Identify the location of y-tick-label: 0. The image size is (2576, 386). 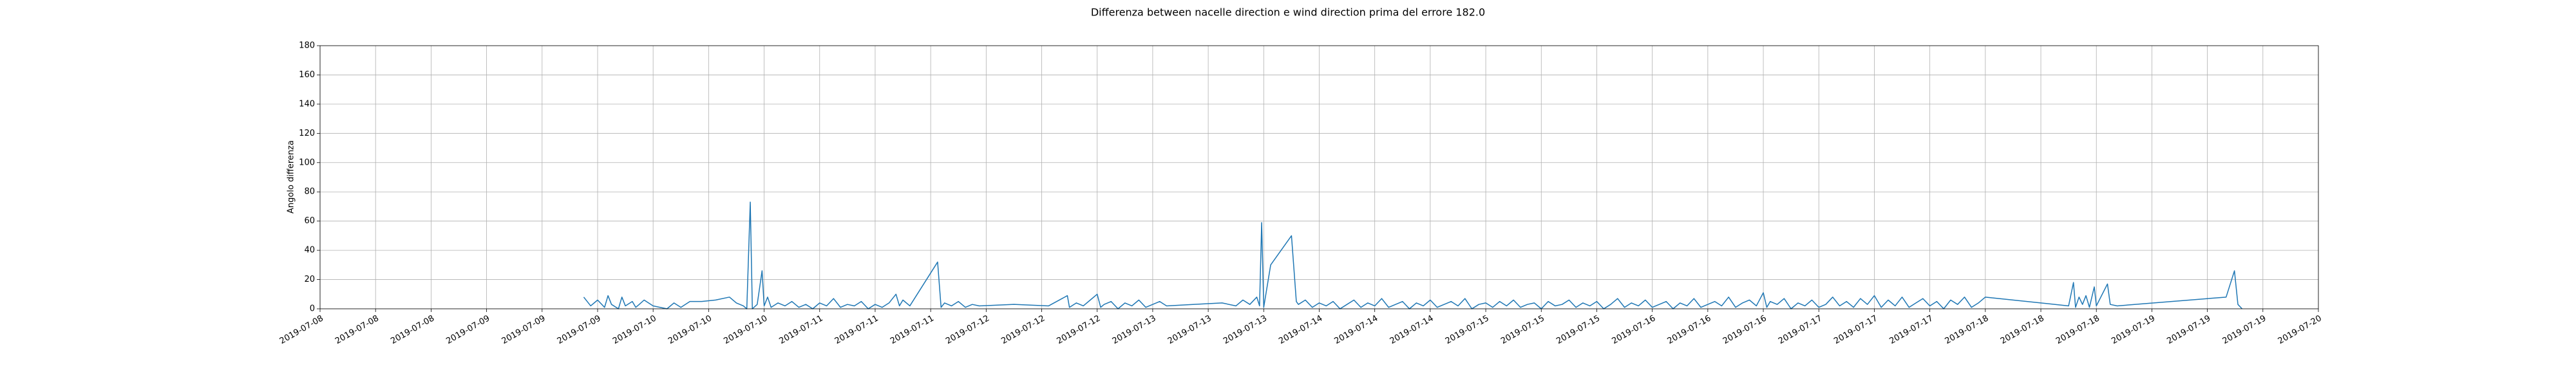
(312, 309).